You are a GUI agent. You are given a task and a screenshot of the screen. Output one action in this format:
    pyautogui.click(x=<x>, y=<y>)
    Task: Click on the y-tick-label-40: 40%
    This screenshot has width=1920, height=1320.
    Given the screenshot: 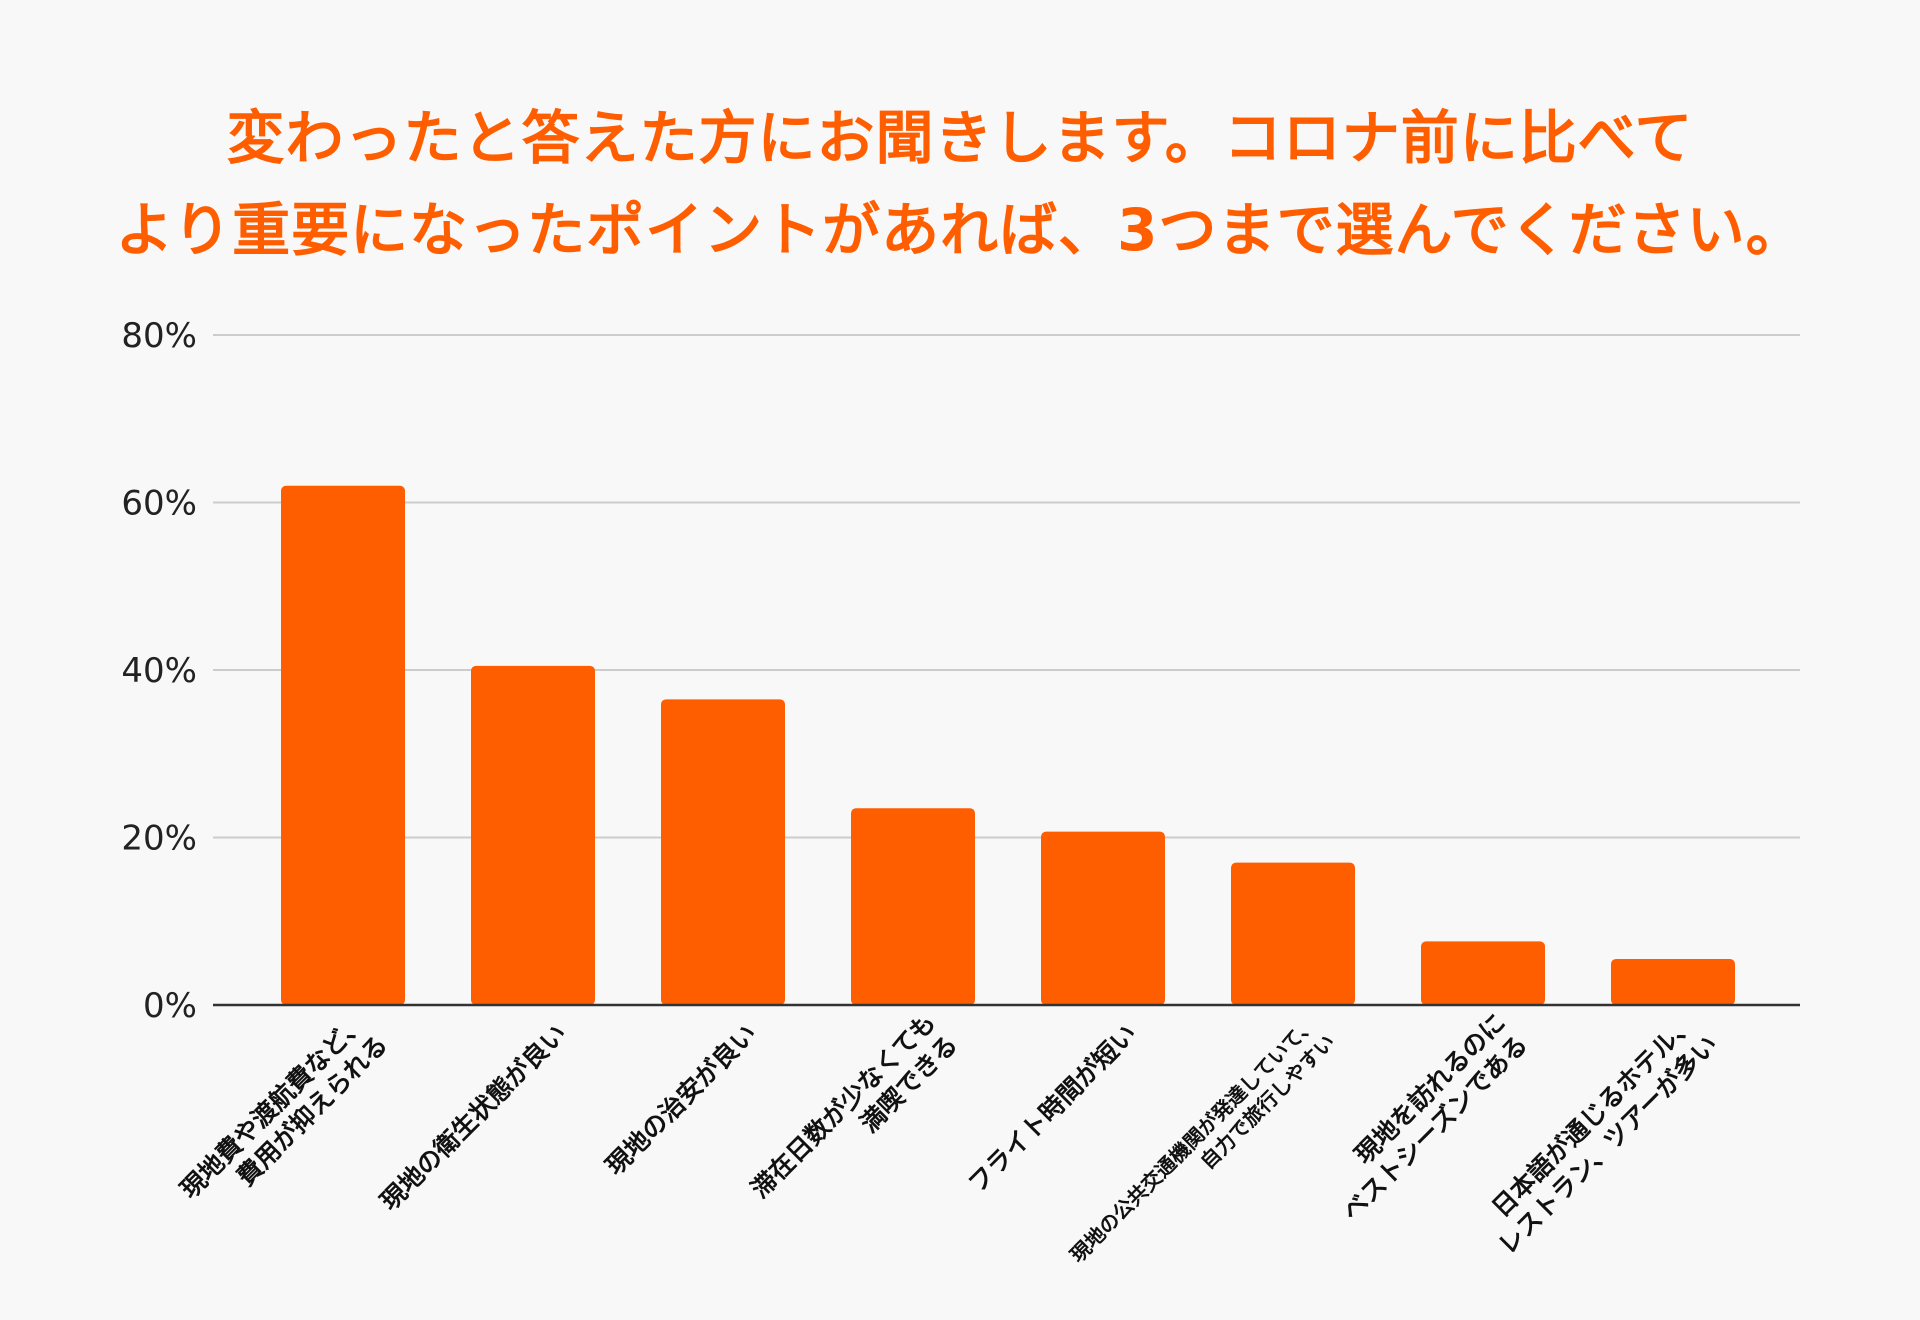 What is the action you would take?
    pyautogui.click(x=159, y=671)
    